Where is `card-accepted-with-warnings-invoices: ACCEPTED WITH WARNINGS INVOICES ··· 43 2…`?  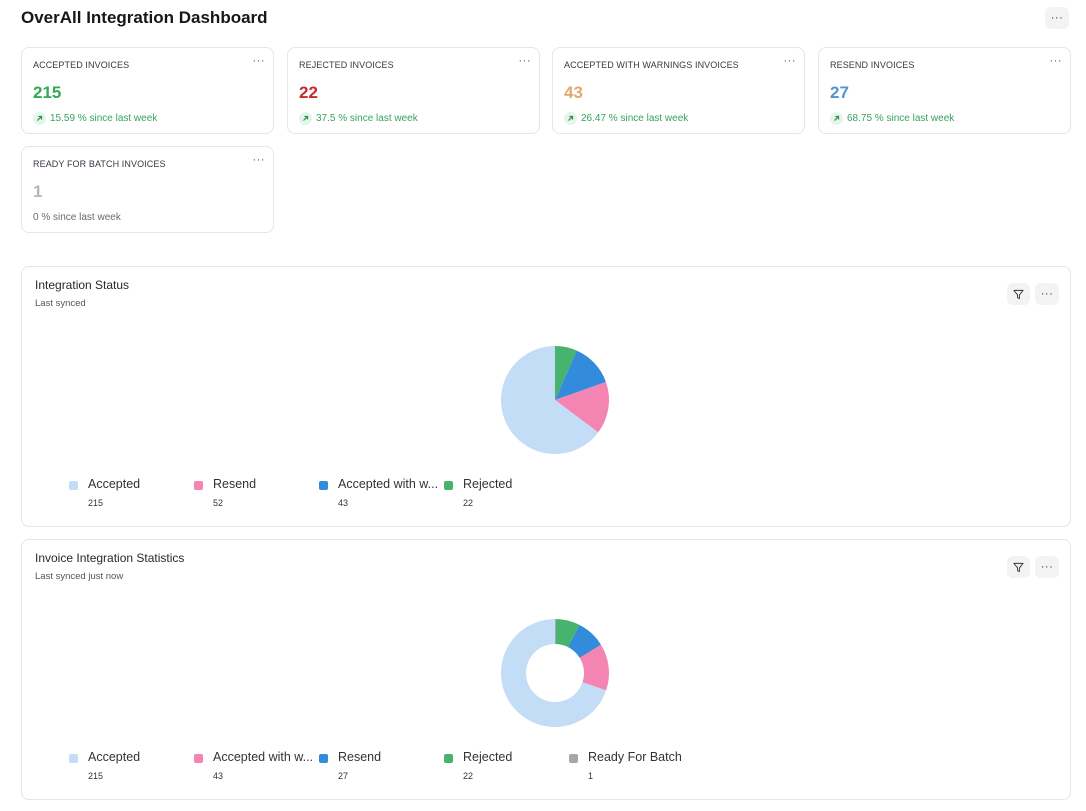
card-accepted-with-warnings-invoices: ACCEPTED WITH WARNINGS INVOICES ··· 43 2… is located at coordinates (678, 90).